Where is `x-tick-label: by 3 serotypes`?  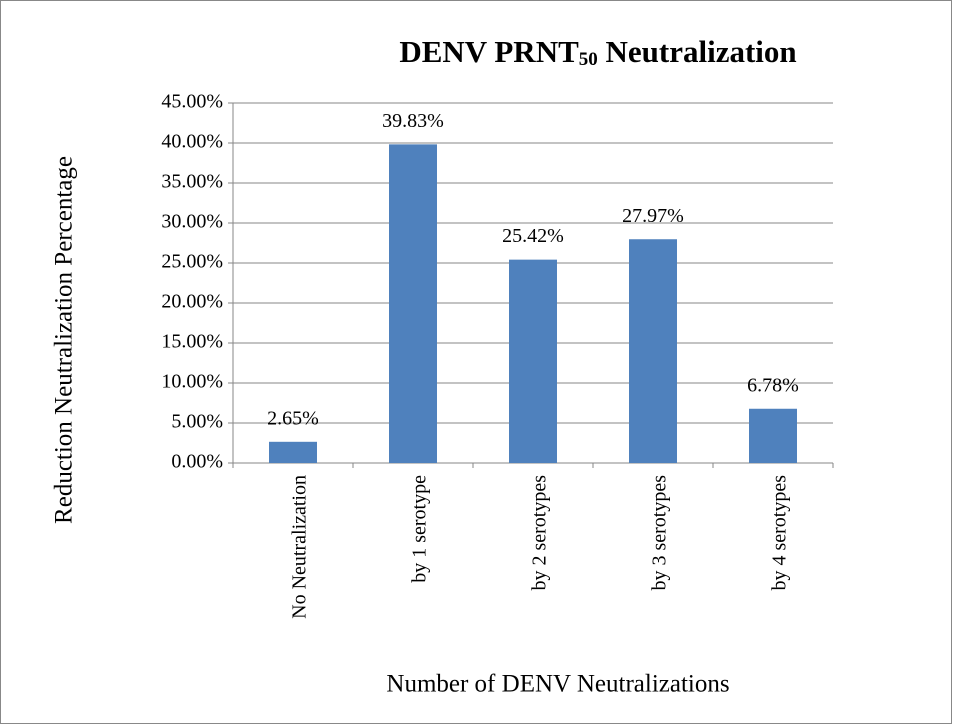
x-tick-label: by 3 serotypes is located at coordinates (660, 533).